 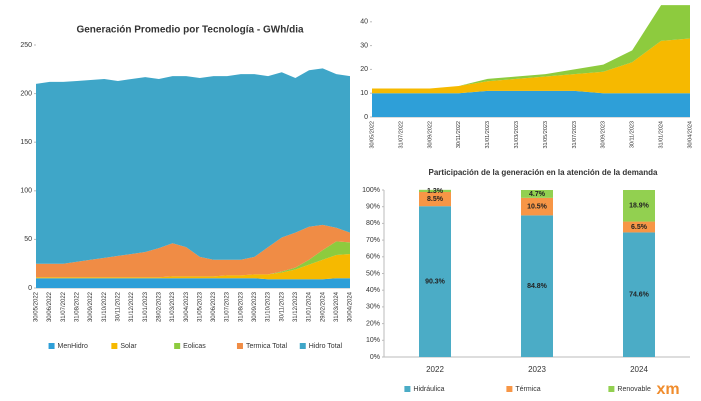 What do you see at coordinates (50, 306) in the screenshot?
I see `x-tick-label: 30/06/2022` at bounding box center [50, 306].